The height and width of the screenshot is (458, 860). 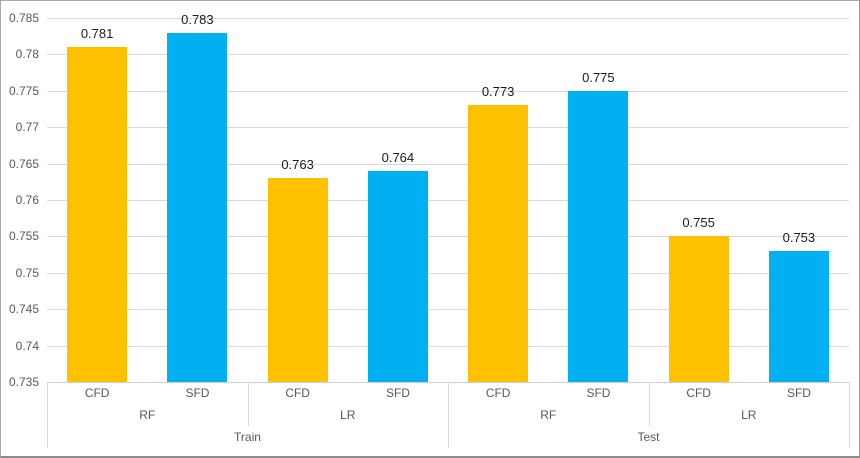 I want to click on x-axis-supergroup-label: Test, so click(x=648, y=437).